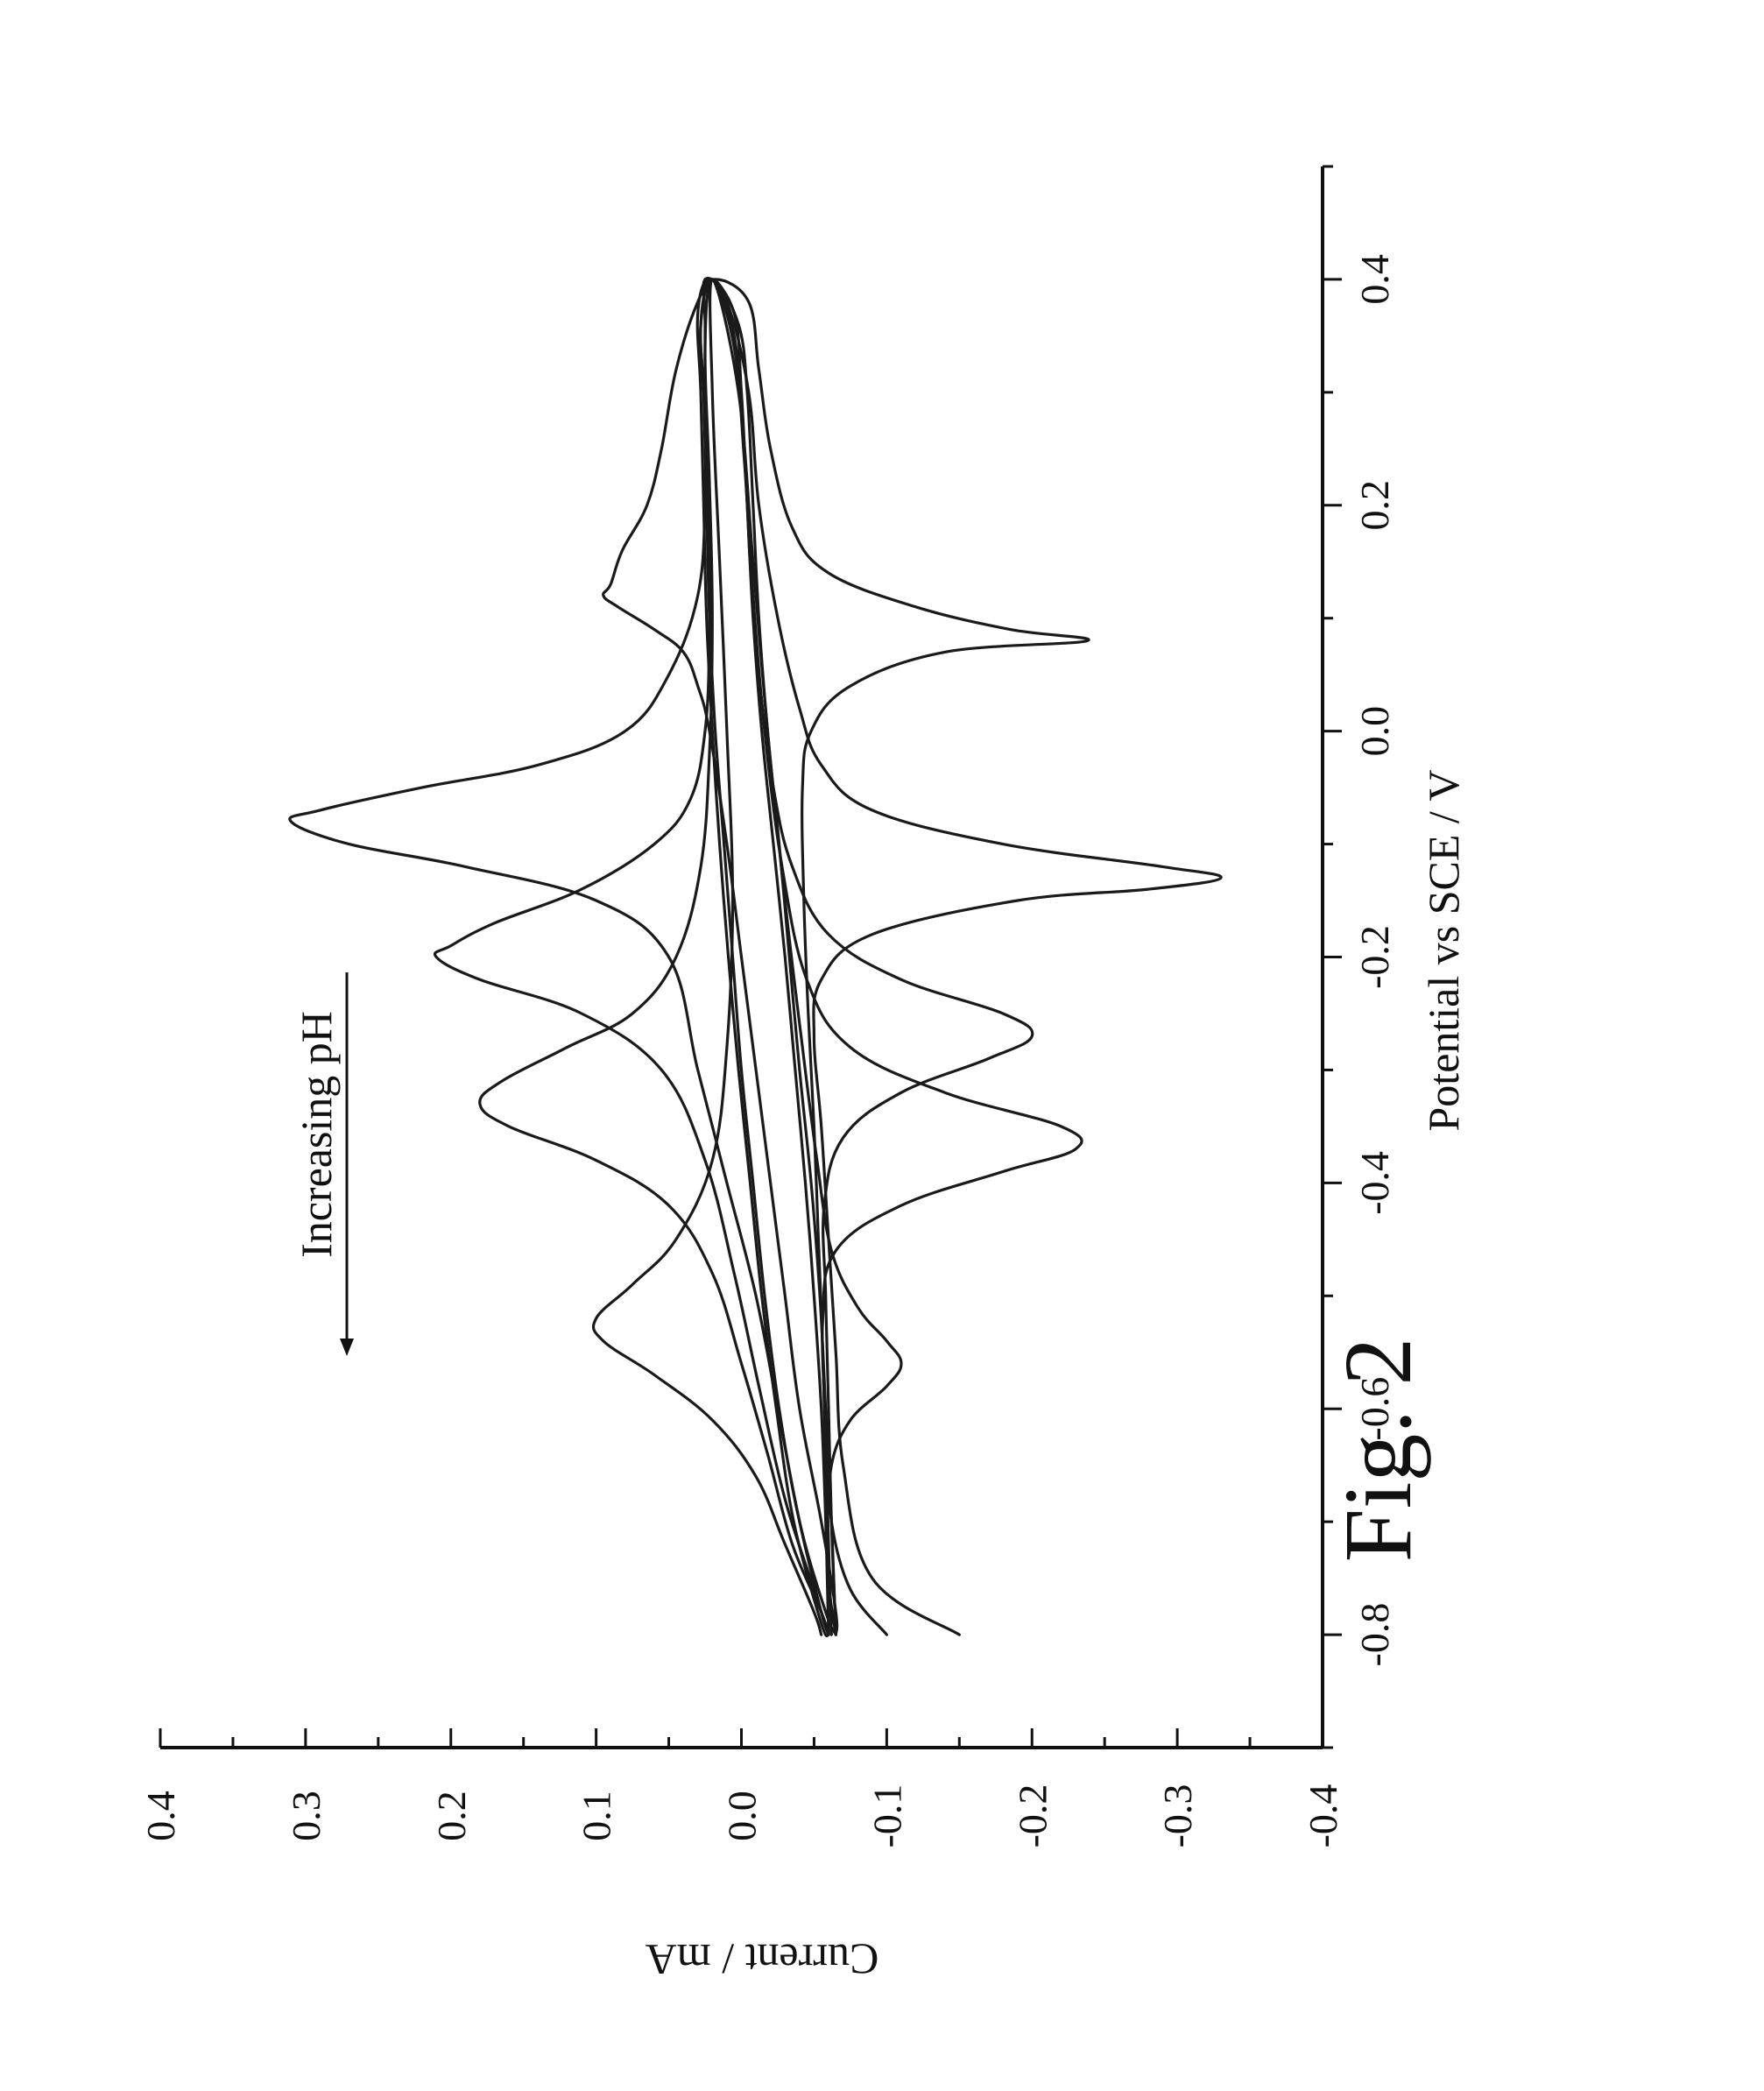 Image resolution: width=1764 pixels, height=2091 pixels. Describe the element at coordinates (1323, 1816) in the screenshot. I see `current-tick-label: -0.4` at that location.